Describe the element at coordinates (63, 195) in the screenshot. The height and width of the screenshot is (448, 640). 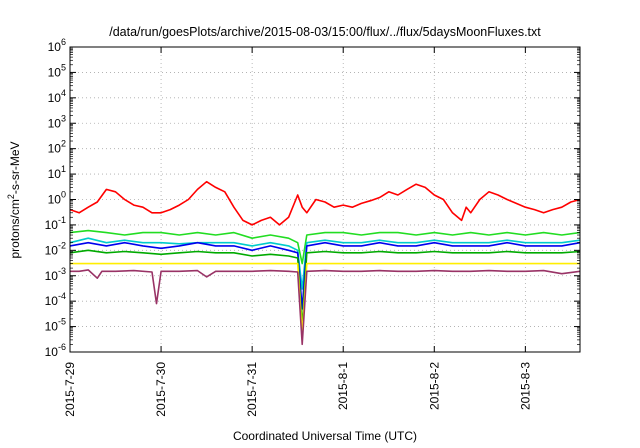
I see `y-tick-exponent: 0` at that location.